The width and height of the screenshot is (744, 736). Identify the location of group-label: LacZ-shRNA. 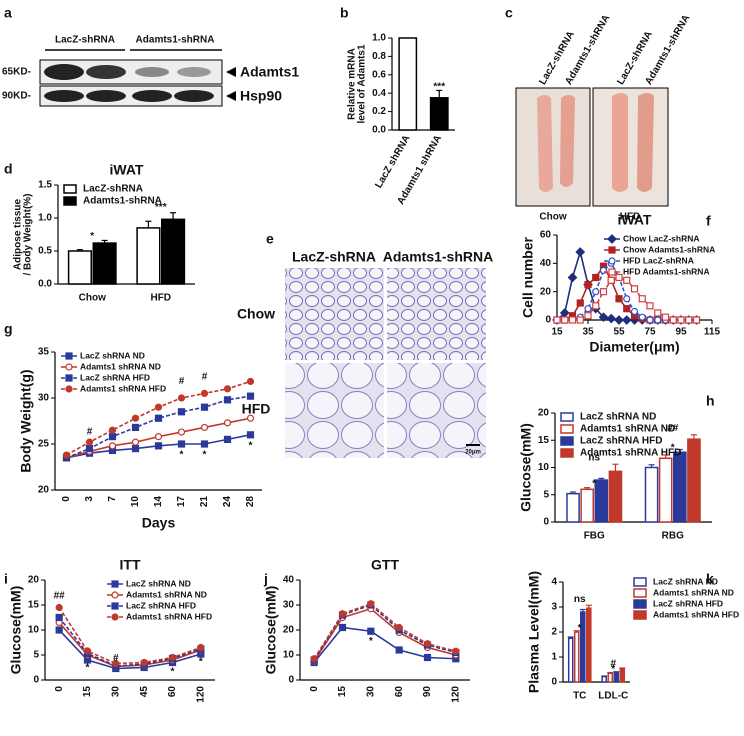
(85, 40).